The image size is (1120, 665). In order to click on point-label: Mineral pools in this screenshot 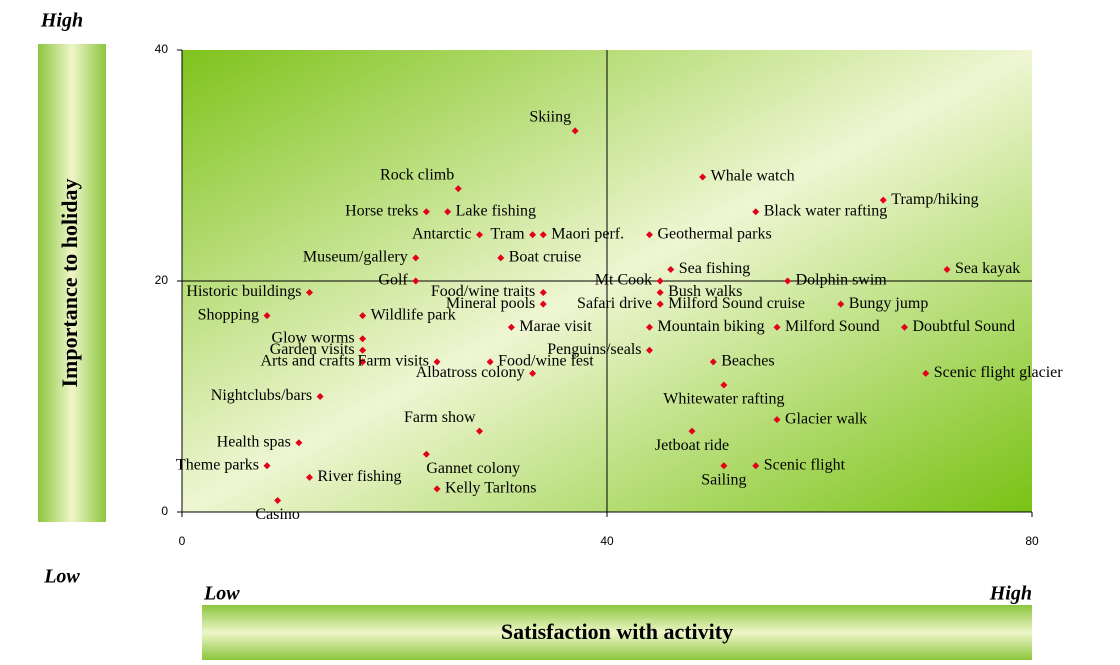, I will do `click(490, 303)`.